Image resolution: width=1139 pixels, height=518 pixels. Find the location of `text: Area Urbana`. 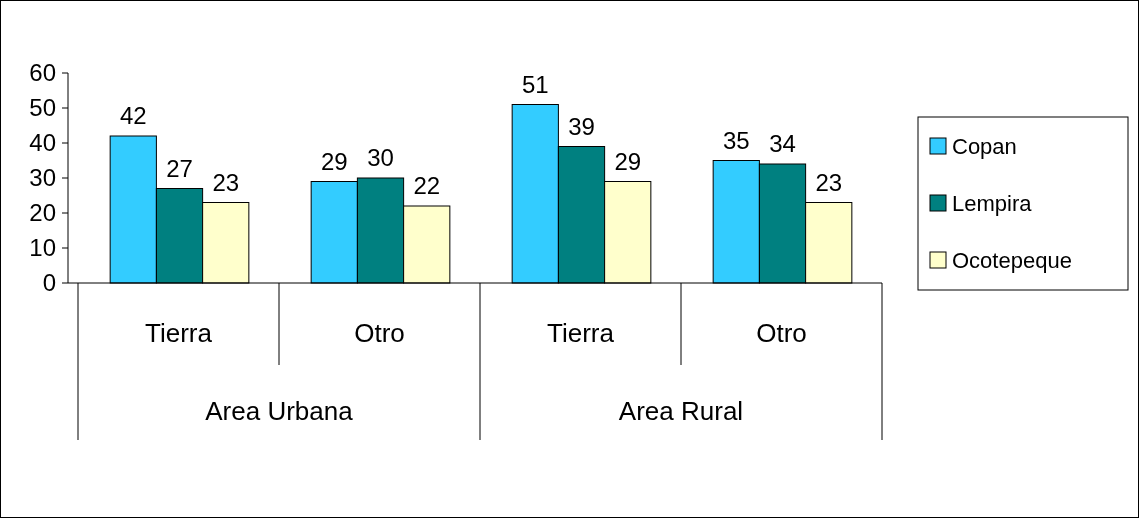

text: Area Urbana is located at coordinates (279, 411).